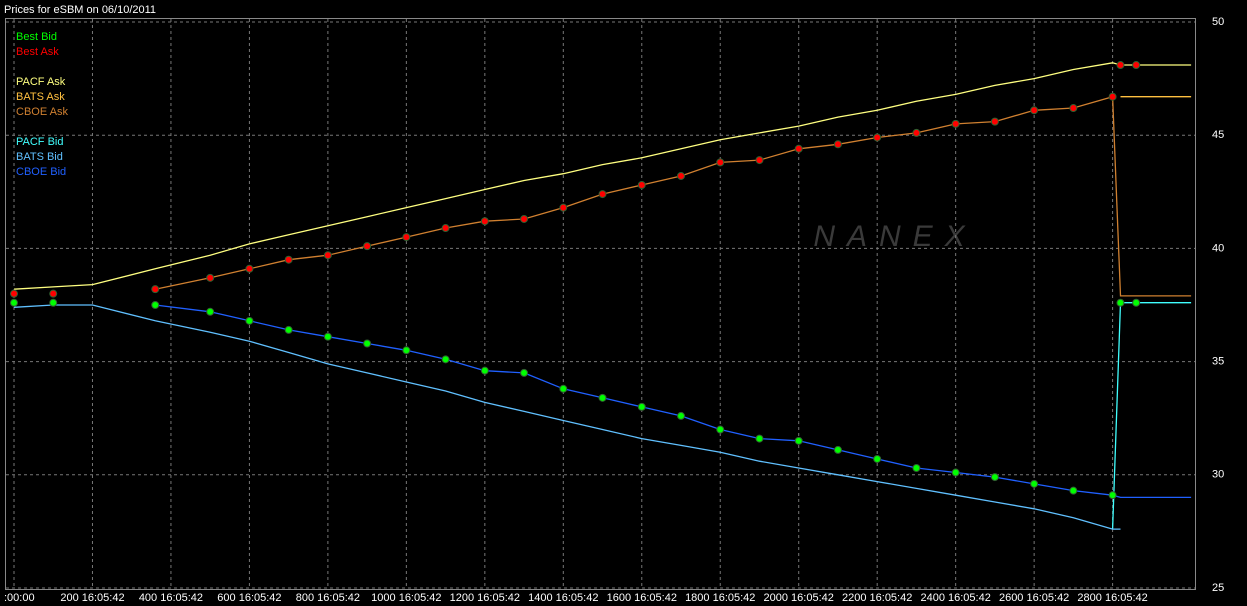 This screenshot has width=1247, height=606. What do you see at coordinates (894, 236) in the screenshot?
I see `watermark: NANEX` at bounding box center [894, 236].